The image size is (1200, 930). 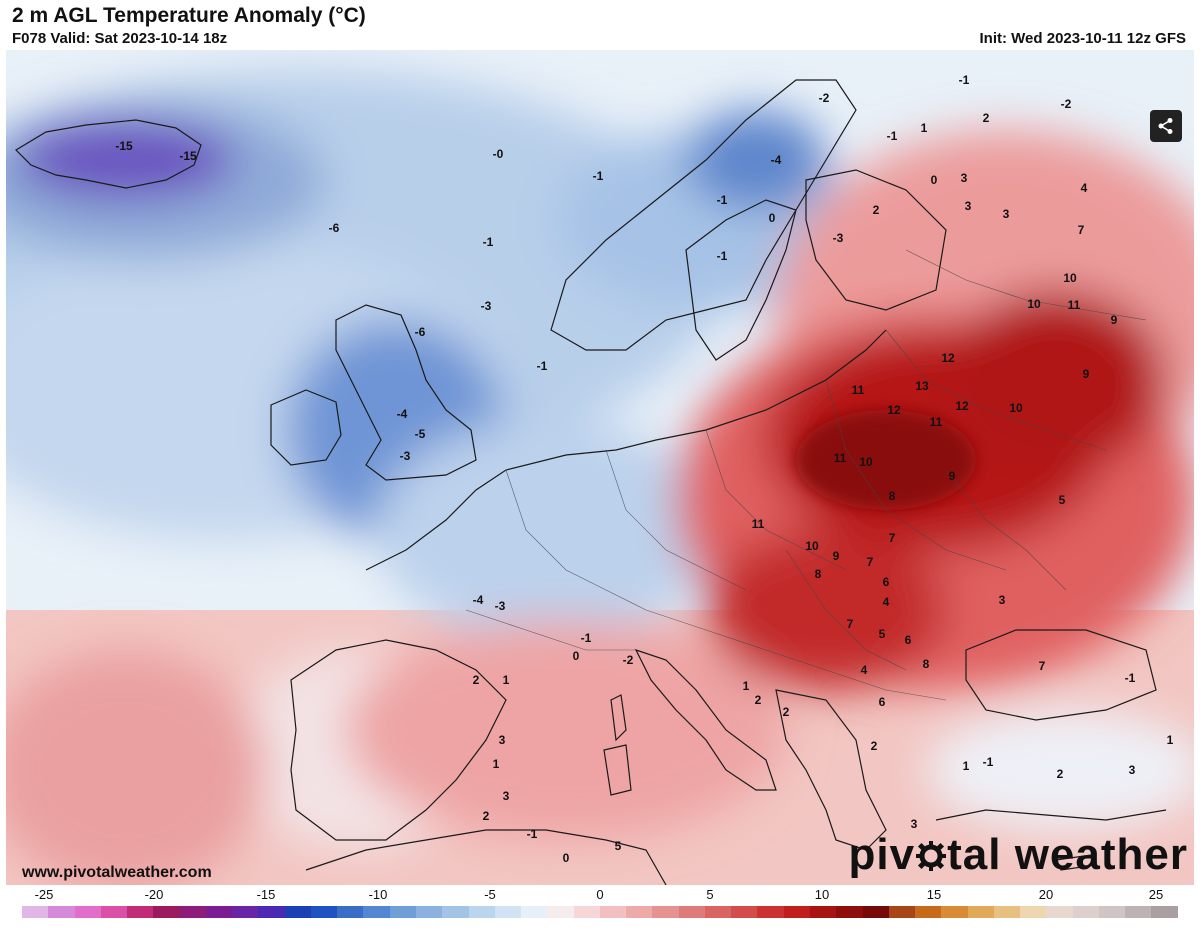 I want to click on colorbar-tick-label: -15, so click(x=266, y=894).